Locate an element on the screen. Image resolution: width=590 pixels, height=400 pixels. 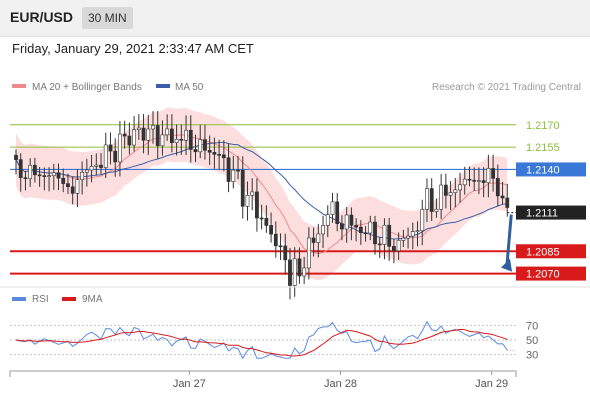
datetime-label: Friday, January 29, 2021 2:33:47 AM CET is located at coordinates (133, 48).